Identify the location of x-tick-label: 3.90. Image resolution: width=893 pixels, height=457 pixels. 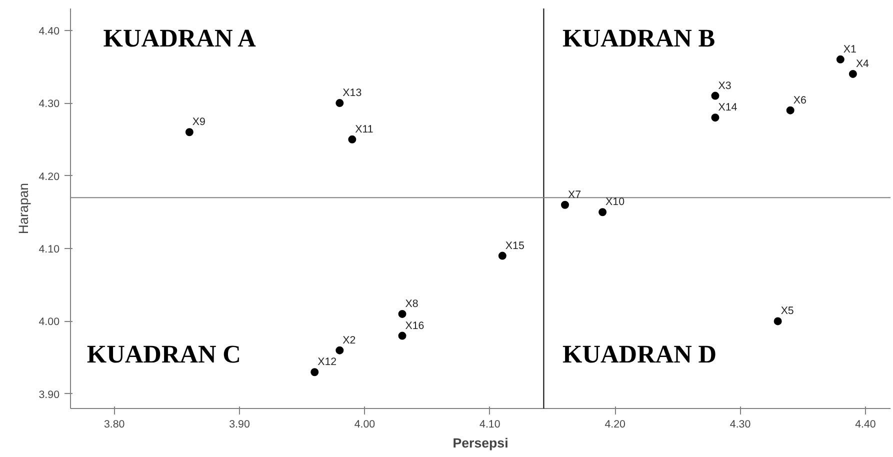
(239, 424).